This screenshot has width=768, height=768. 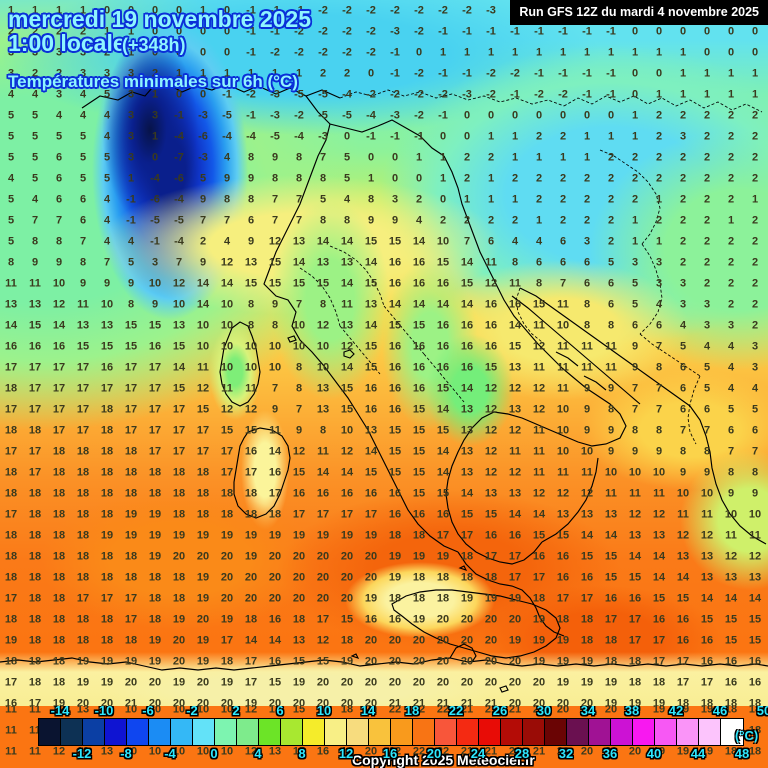 What do you see at coordinates (227, 305) in the screenshot?
I see `grid-value: 10` at bounding box center [227, 305].